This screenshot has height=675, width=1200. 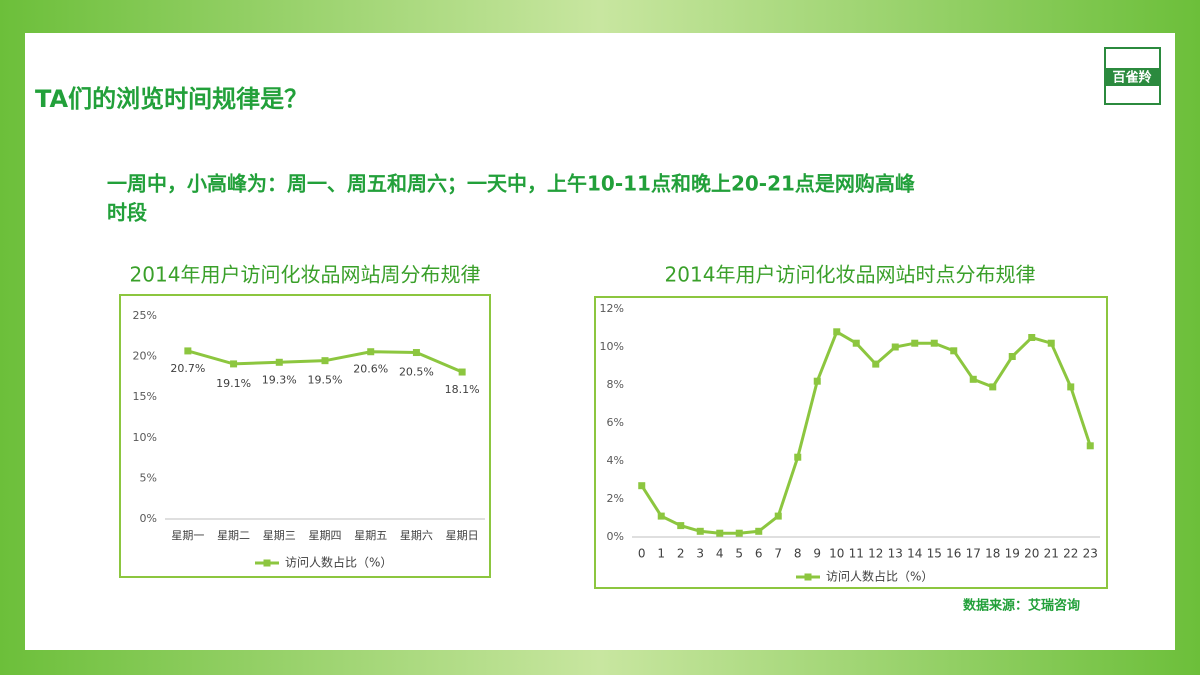 What do you see at coordinates (233, 535) in the screenshot?
I see `x-tick-label: 星期二` at bounding box center [233, 535].